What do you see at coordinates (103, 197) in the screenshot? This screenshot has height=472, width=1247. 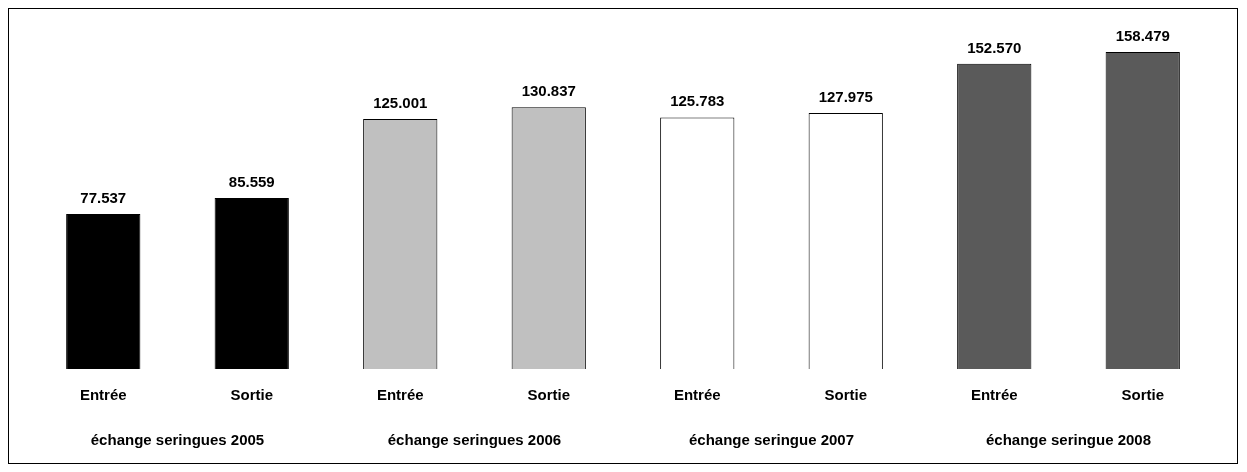 I see `data-label: 77.537` at bounding box center [103, 197].